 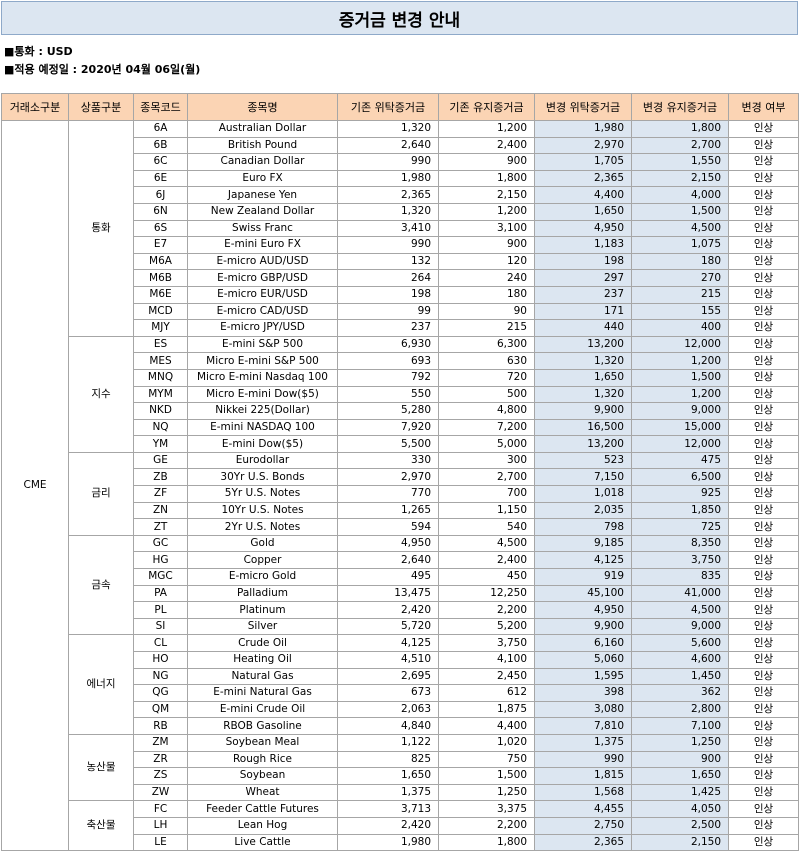 I want to click on product-code-cell: M6E, so click(x=160, y=294).